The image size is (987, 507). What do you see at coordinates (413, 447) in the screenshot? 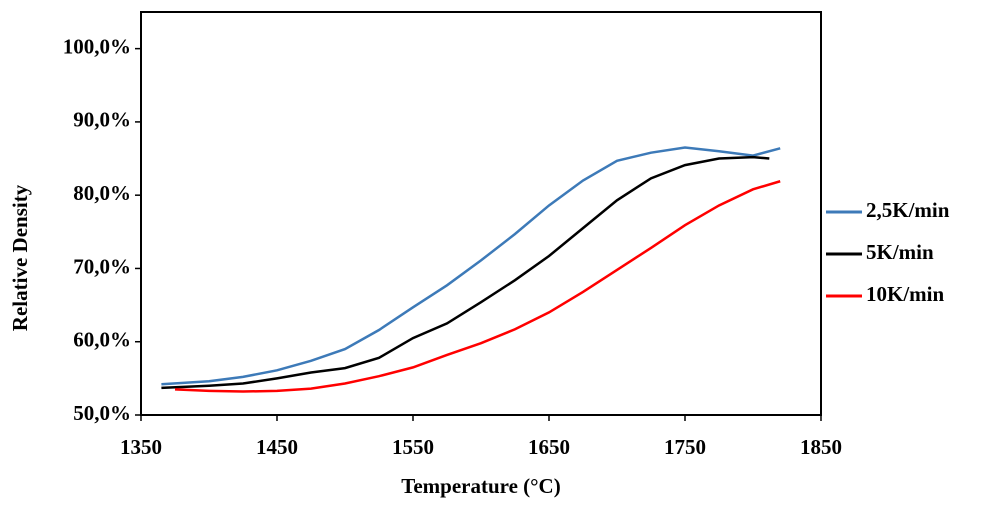
I see `x-tick-label: 1550` at bounding box center [413, 447].